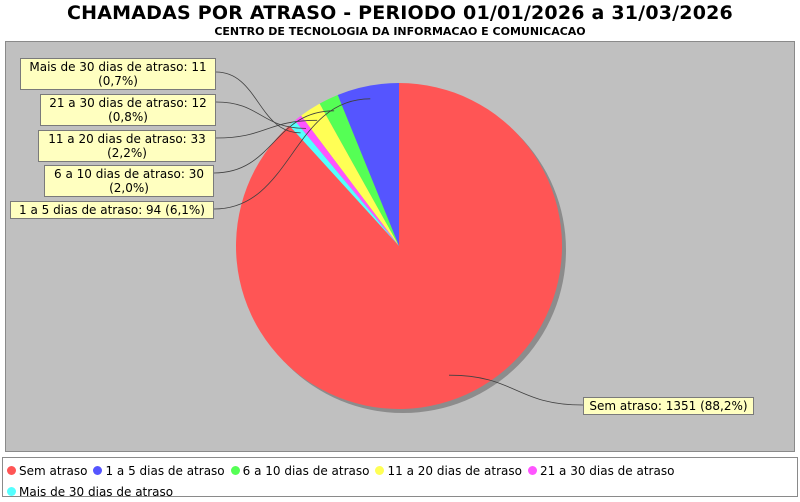 This screenshot has height=502, width=800. I want to click on callout-label-21-30-days: 21 a 30 dias de atraso: 12 (0,8%), so click(128, 110).